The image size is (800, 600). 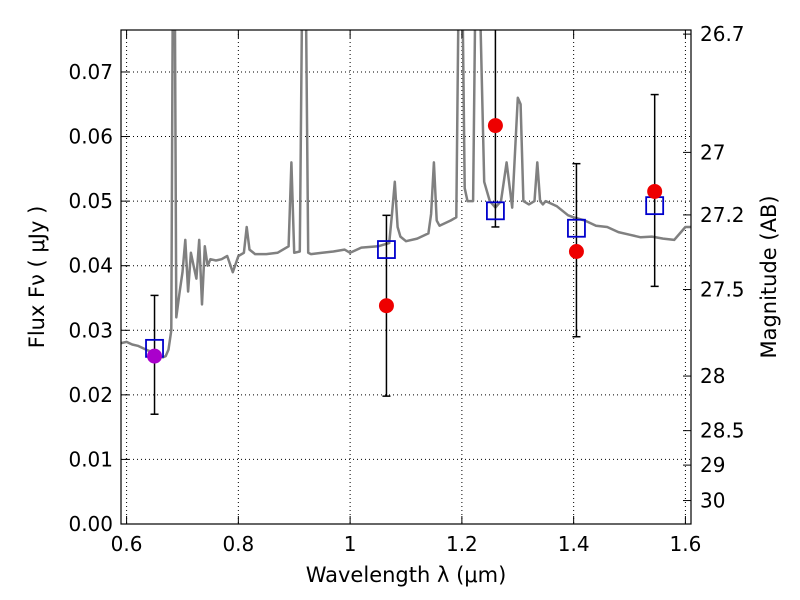 What do you see at coordinates (722, 215) in the screenshot?
I see `mag-tick-label: 27.2` at bounding box center [722, 215].